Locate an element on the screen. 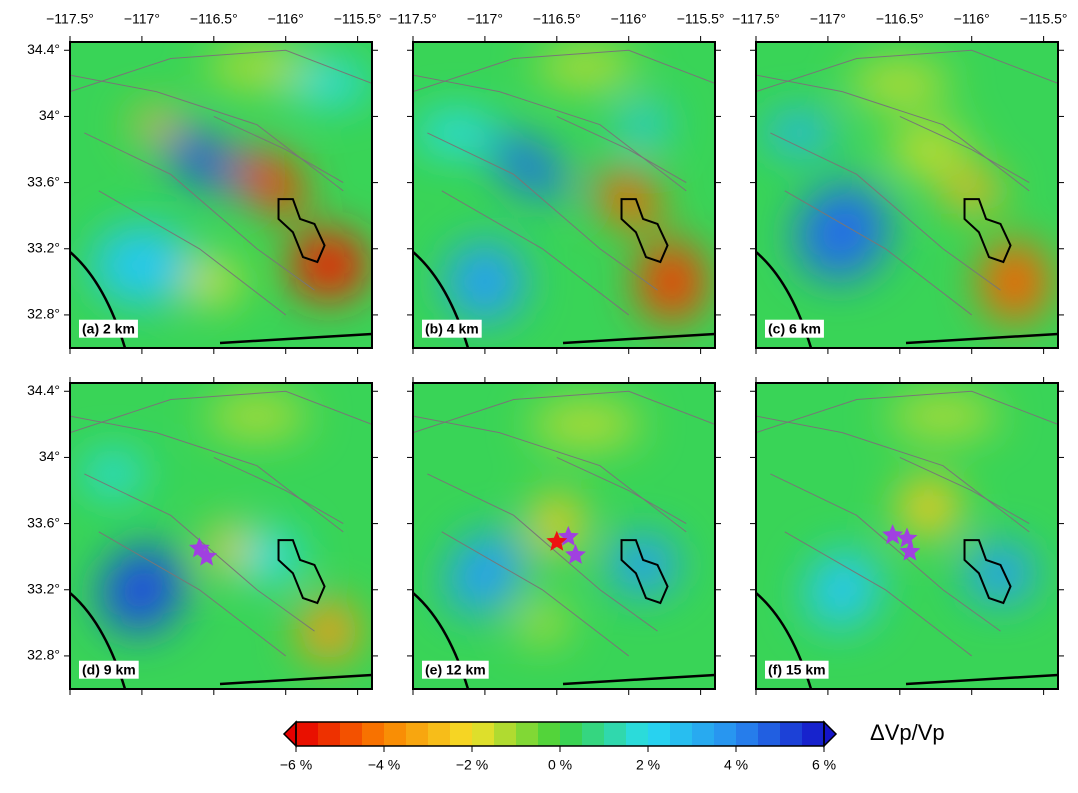  map-panel: (c) 6 km −117.5° −117° −116.5° −116° −115.5° is located at coordinates (900, 182).